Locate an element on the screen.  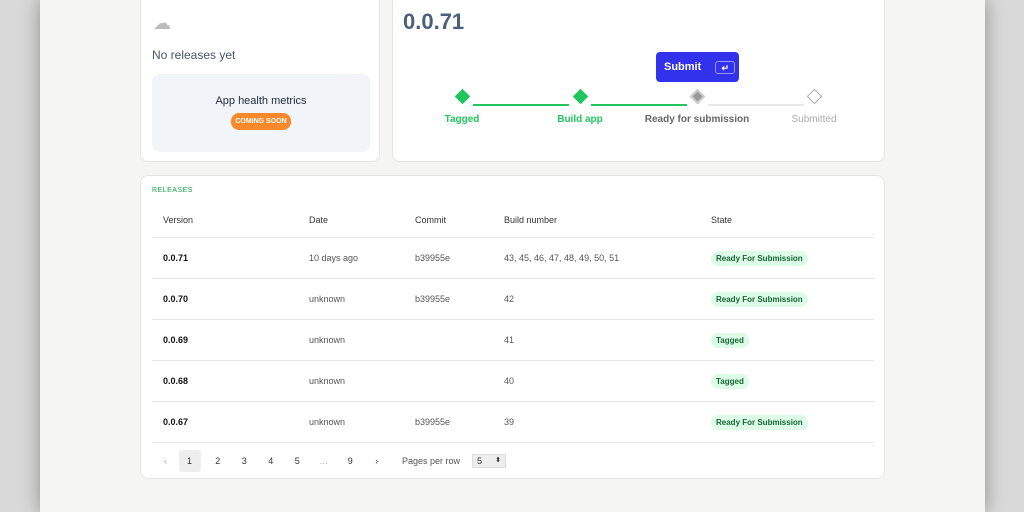
release-version: 0.0.71 is located at coordinates (434, 21).